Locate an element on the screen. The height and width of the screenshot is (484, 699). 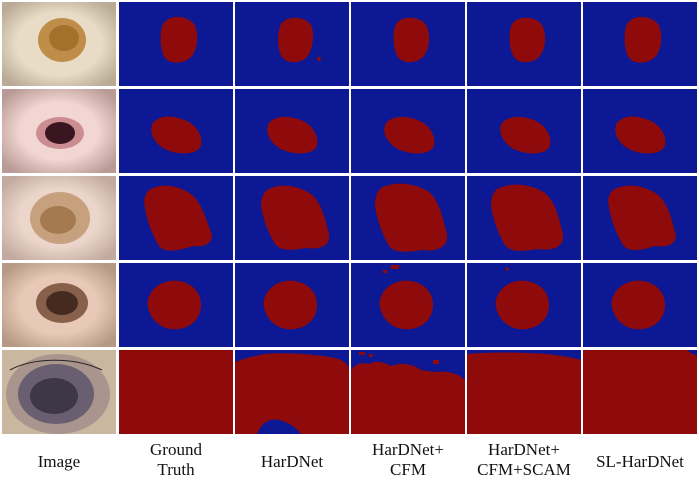
column-label-image: Image is located at coordinates (59, 461).